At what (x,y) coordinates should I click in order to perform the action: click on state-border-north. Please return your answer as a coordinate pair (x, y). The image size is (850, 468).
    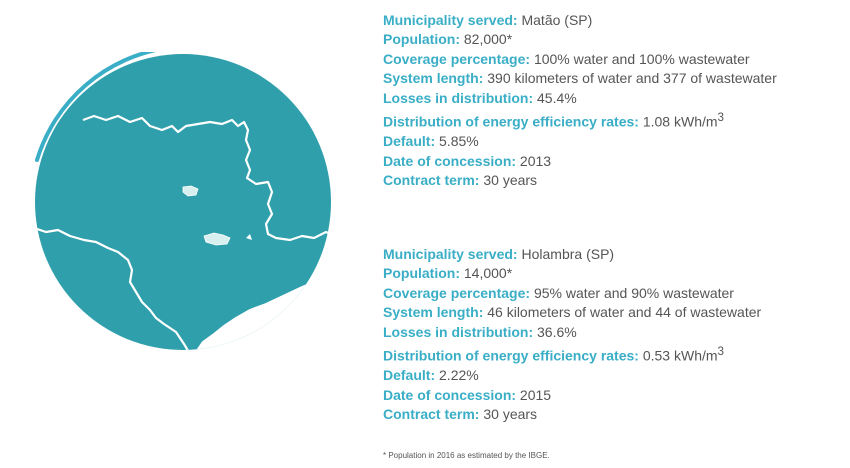
    Looking at the image, I should click on (206, 178).